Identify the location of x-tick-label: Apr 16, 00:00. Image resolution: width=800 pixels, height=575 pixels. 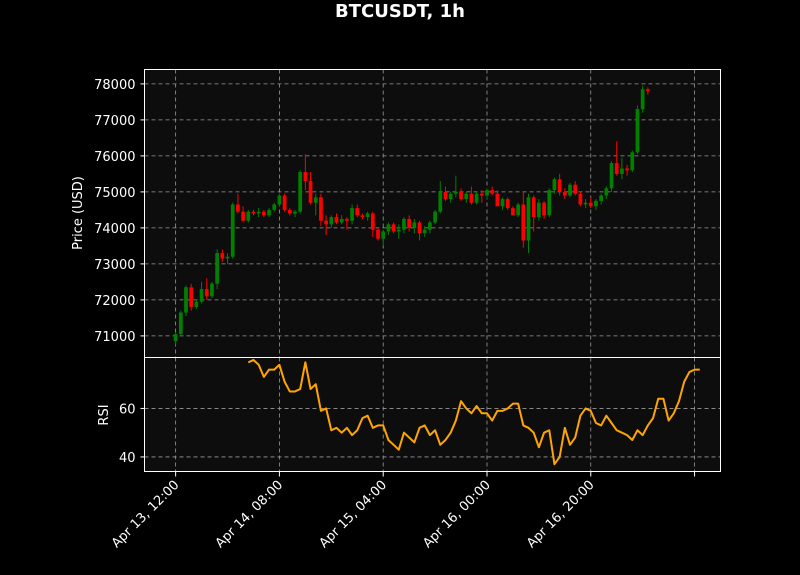
(456, 514).